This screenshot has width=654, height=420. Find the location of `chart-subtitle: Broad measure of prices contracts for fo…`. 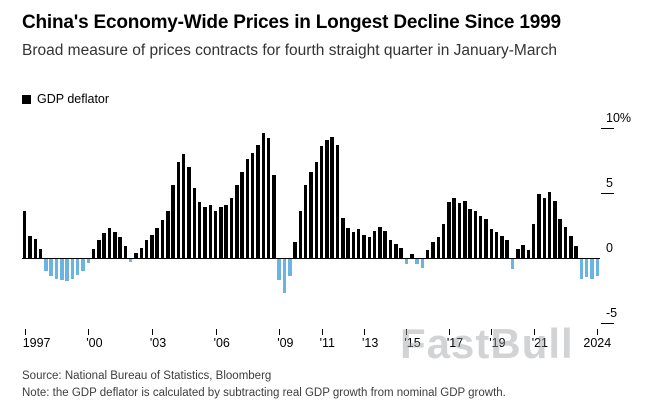

chart-subtitle: Broad measure of prices contracts for fo… is located at coordinates (289, 50).